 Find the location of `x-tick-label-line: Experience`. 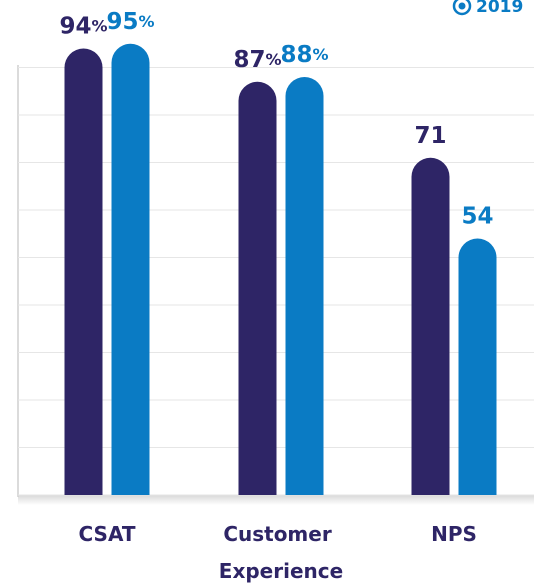

x-tick-label-line: Experience is located at coordinates (281, 571).